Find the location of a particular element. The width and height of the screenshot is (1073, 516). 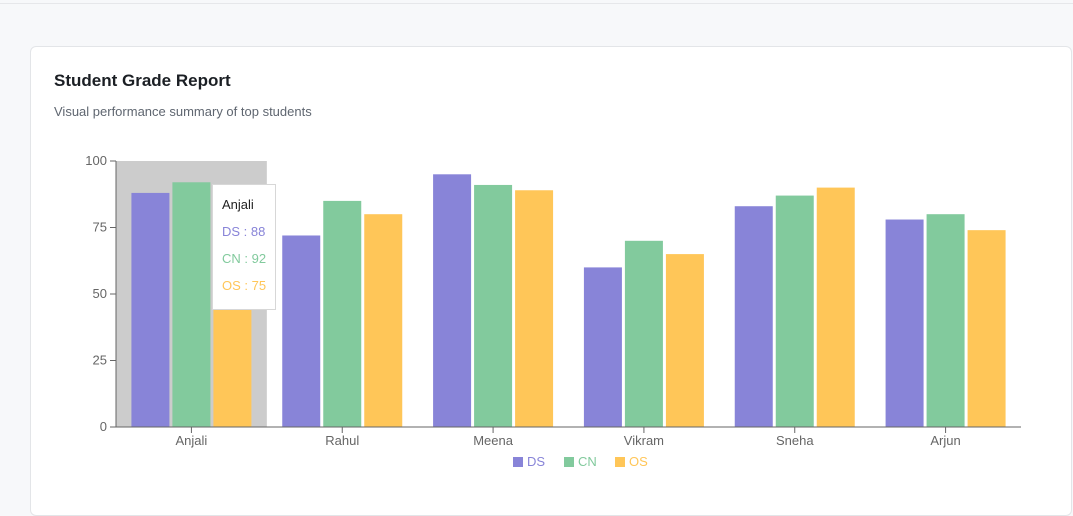

bar-os-meena is located at coordinates (534, 308).